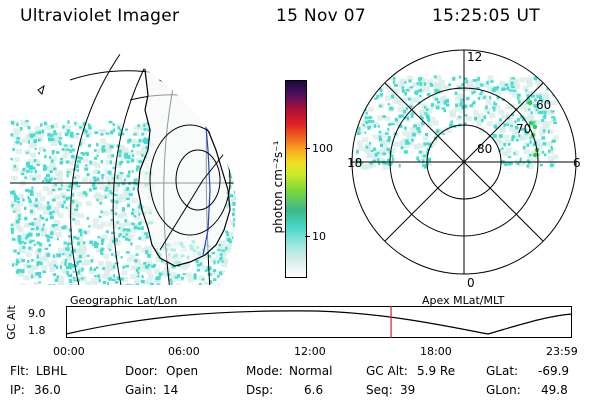  What do you see at coordinates (51, 371) in the screenshot?
I see `filter-value: LBHL` at bounding box center [51, 371].